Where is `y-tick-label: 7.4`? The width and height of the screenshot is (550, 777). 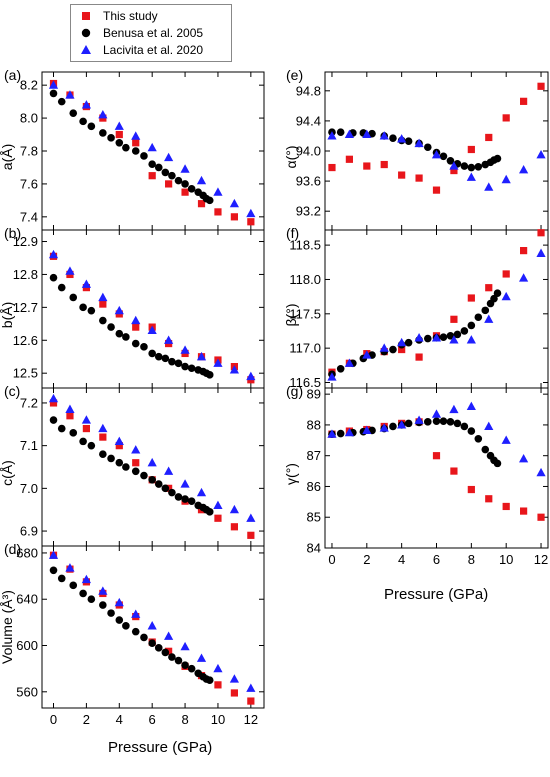 y-tick-label: 7.4 is located at coordinates (29, 216).